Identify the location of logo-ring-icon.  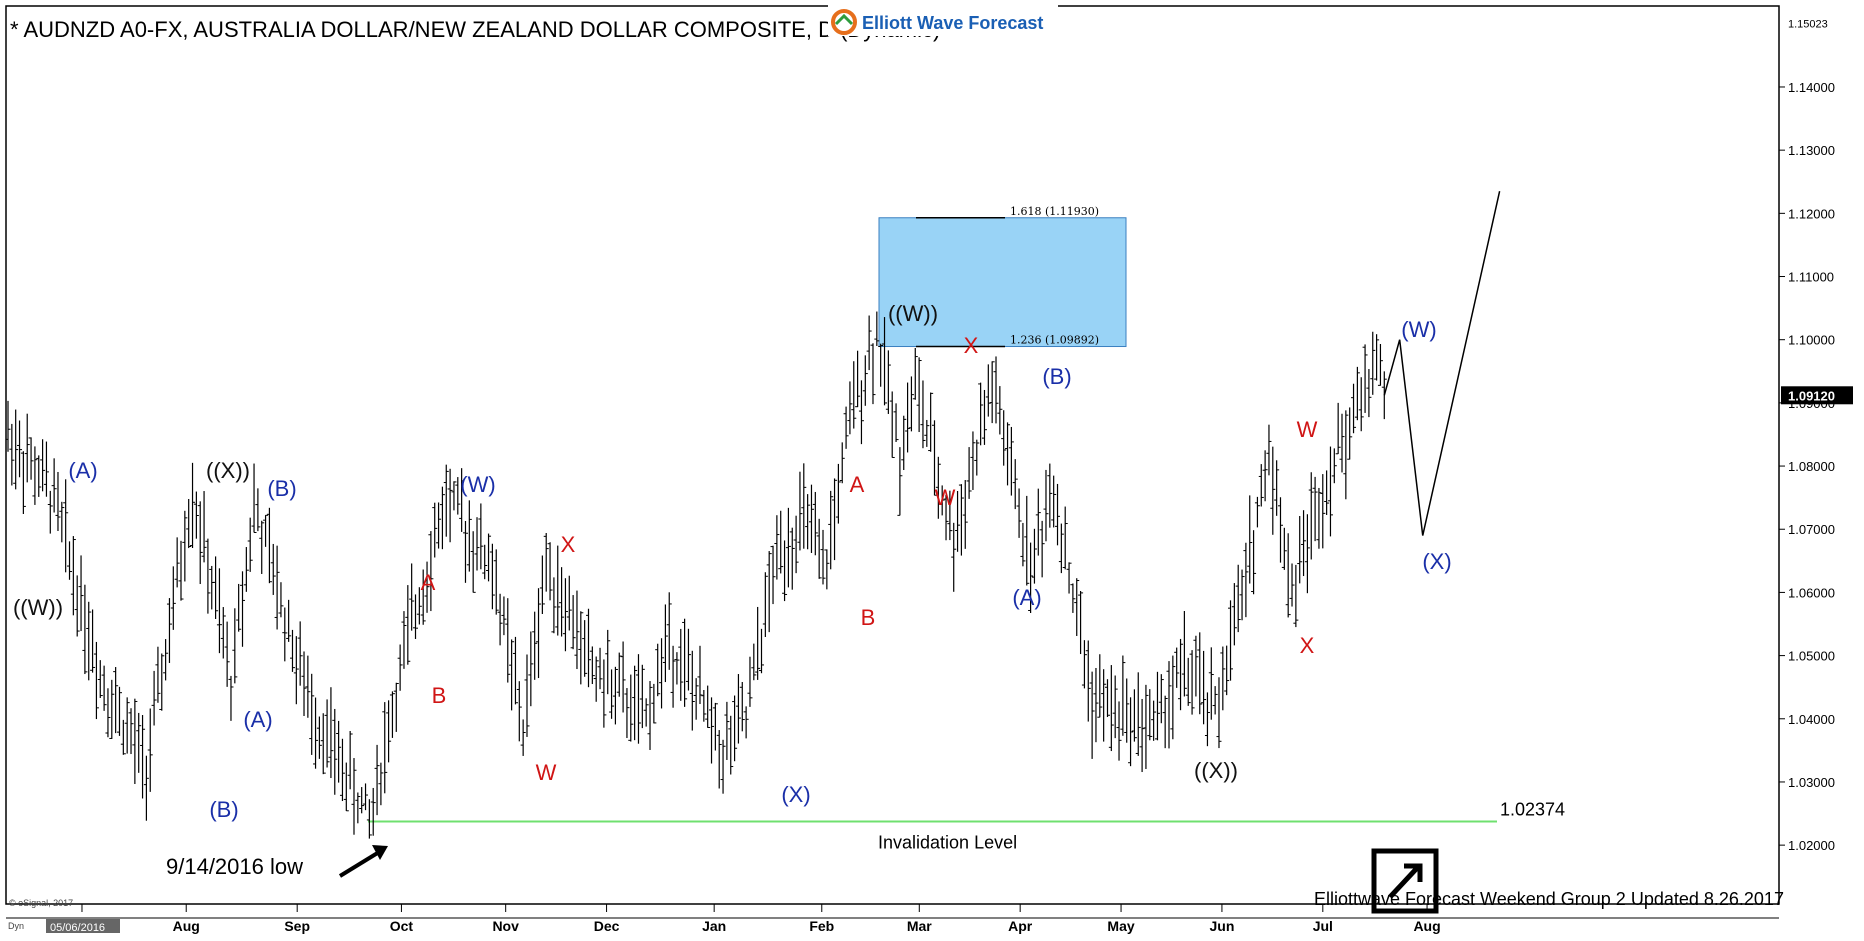
(844, 22).